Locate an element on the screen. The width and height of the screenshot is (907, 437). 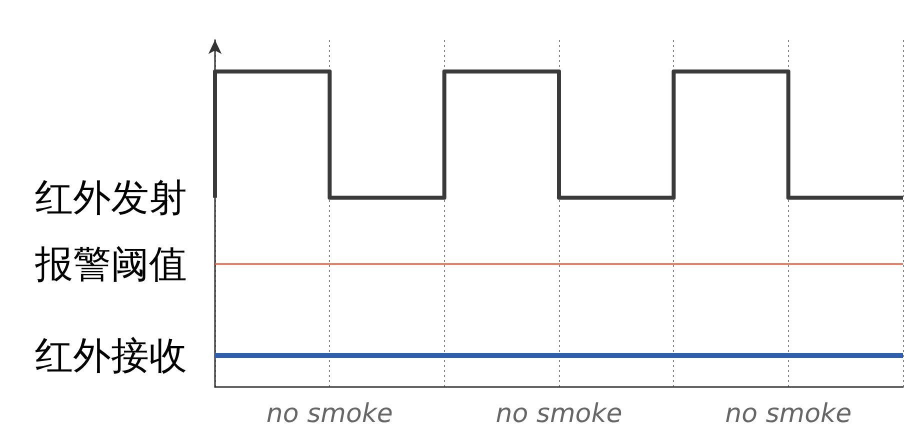
series-label: 红外接收 is located at coordinates (111, 355).